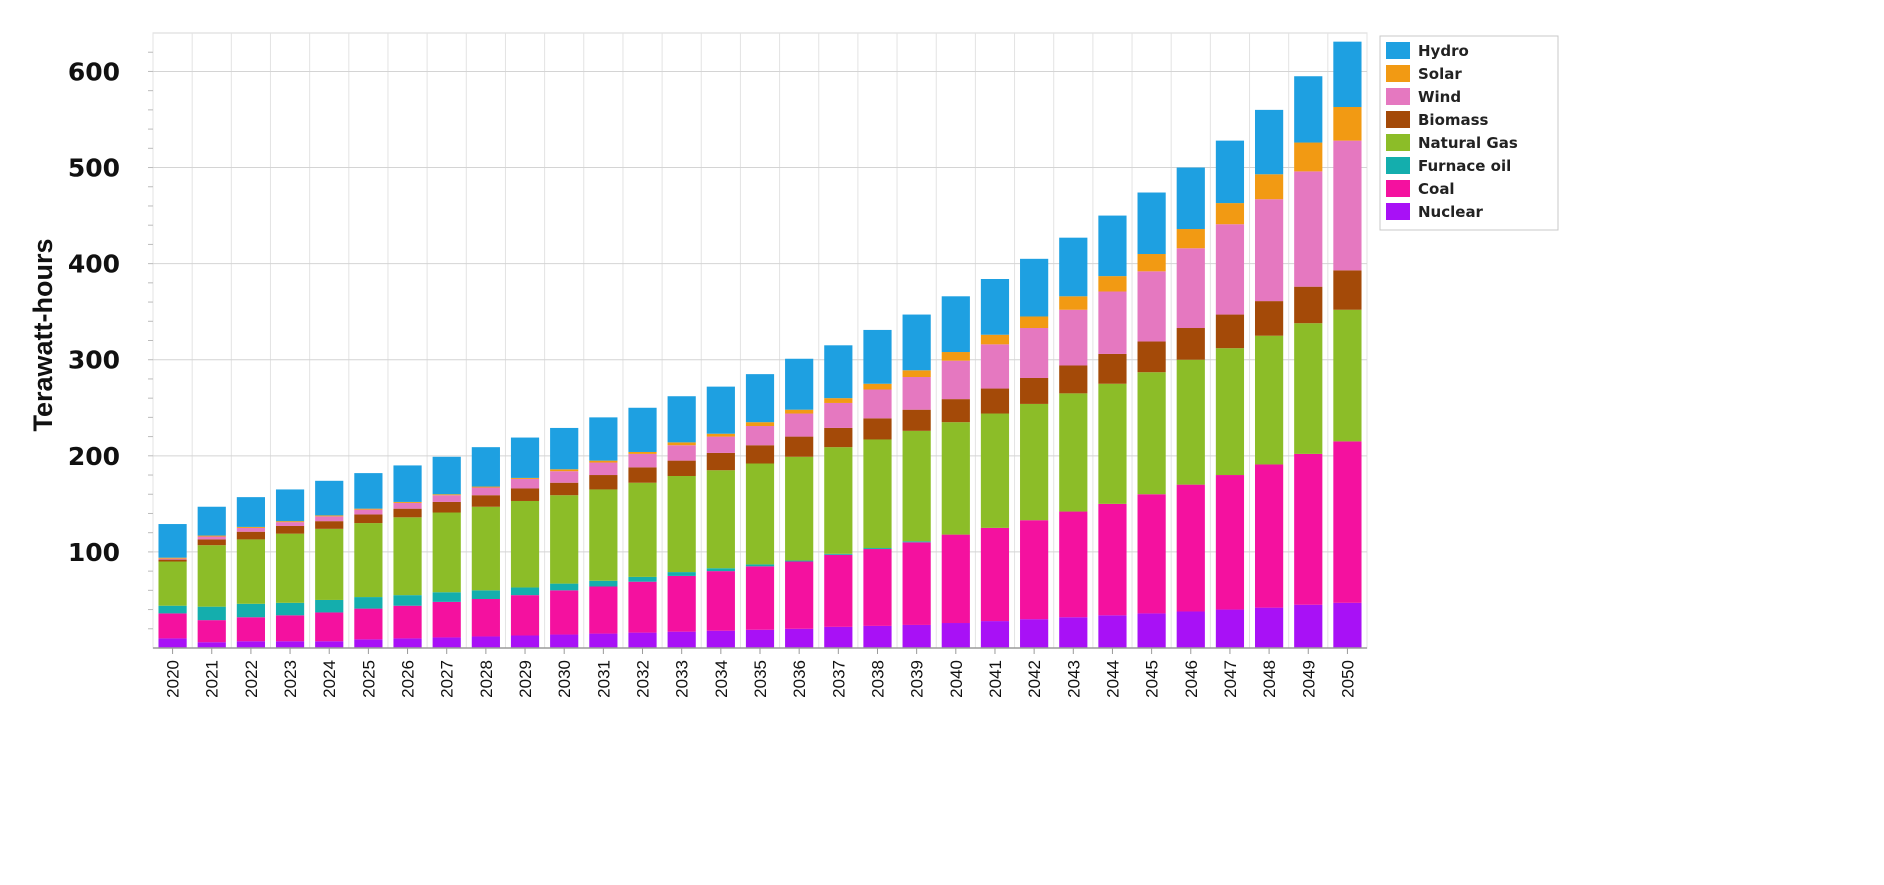 This screenshot has width=1884, height=885. Describe the element at coordinates (525, 679) in the screenshot. I see `x-tick-label: 2029` at that location.